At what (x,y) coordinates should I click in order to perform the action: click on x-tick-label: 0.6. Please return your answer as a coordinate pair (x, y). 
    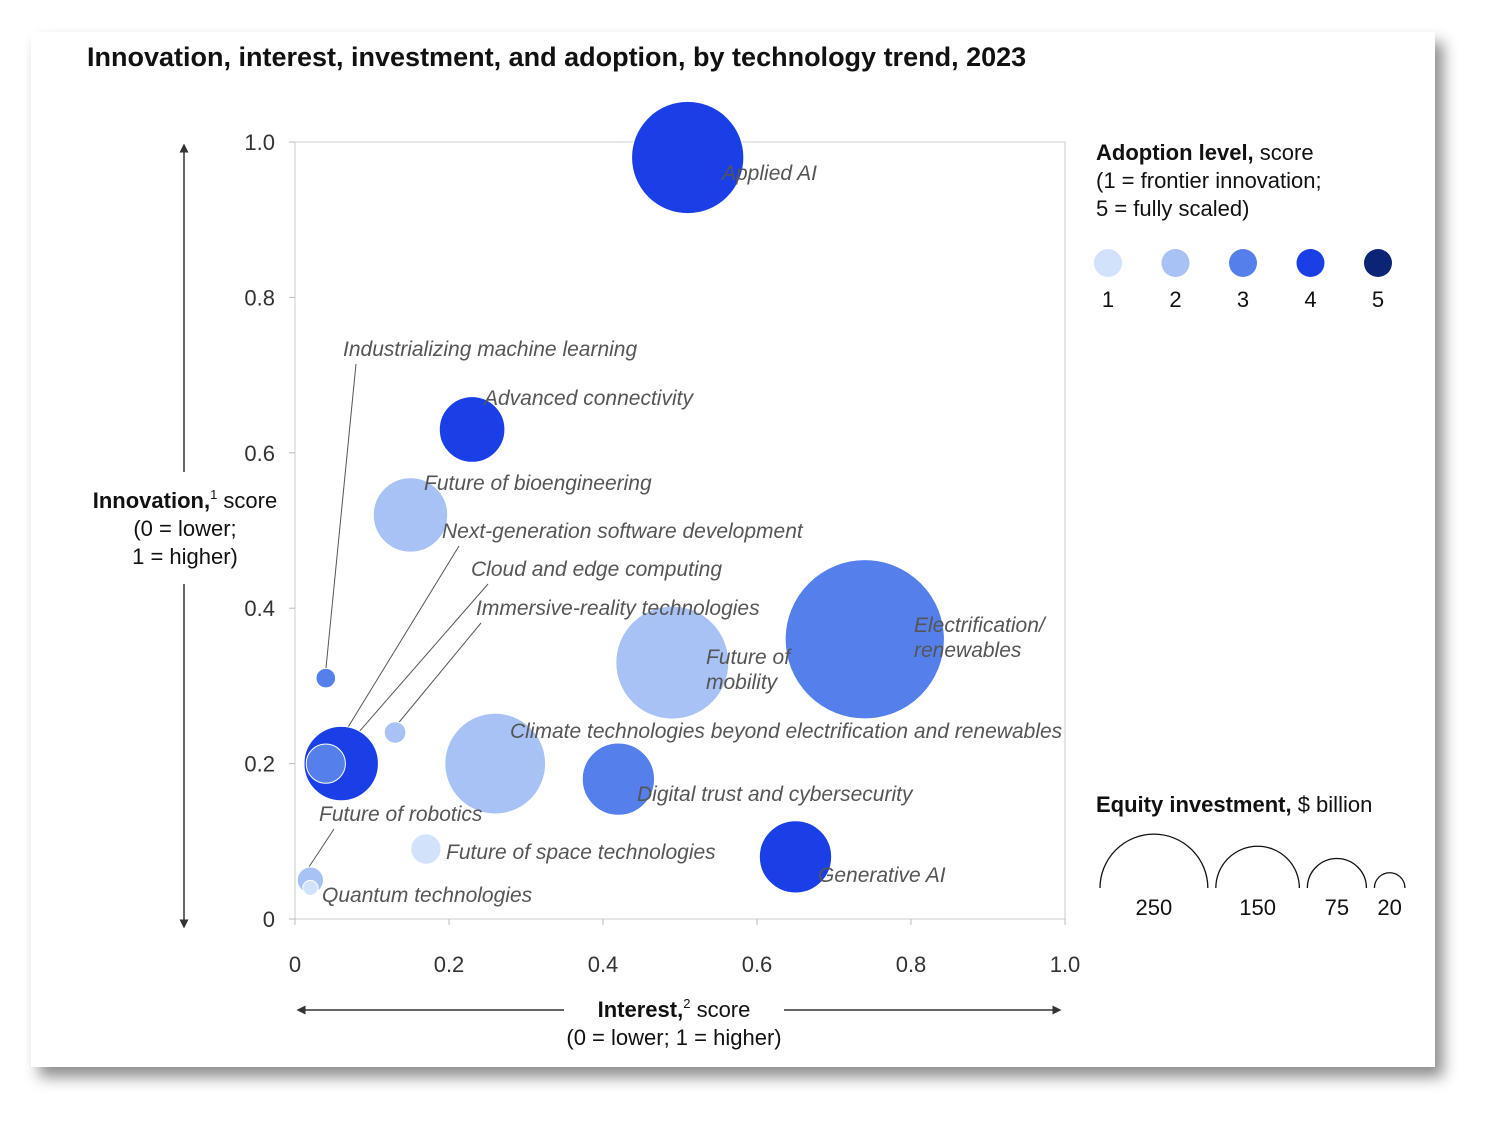
    Looking at the image, I should click on (757, 964).